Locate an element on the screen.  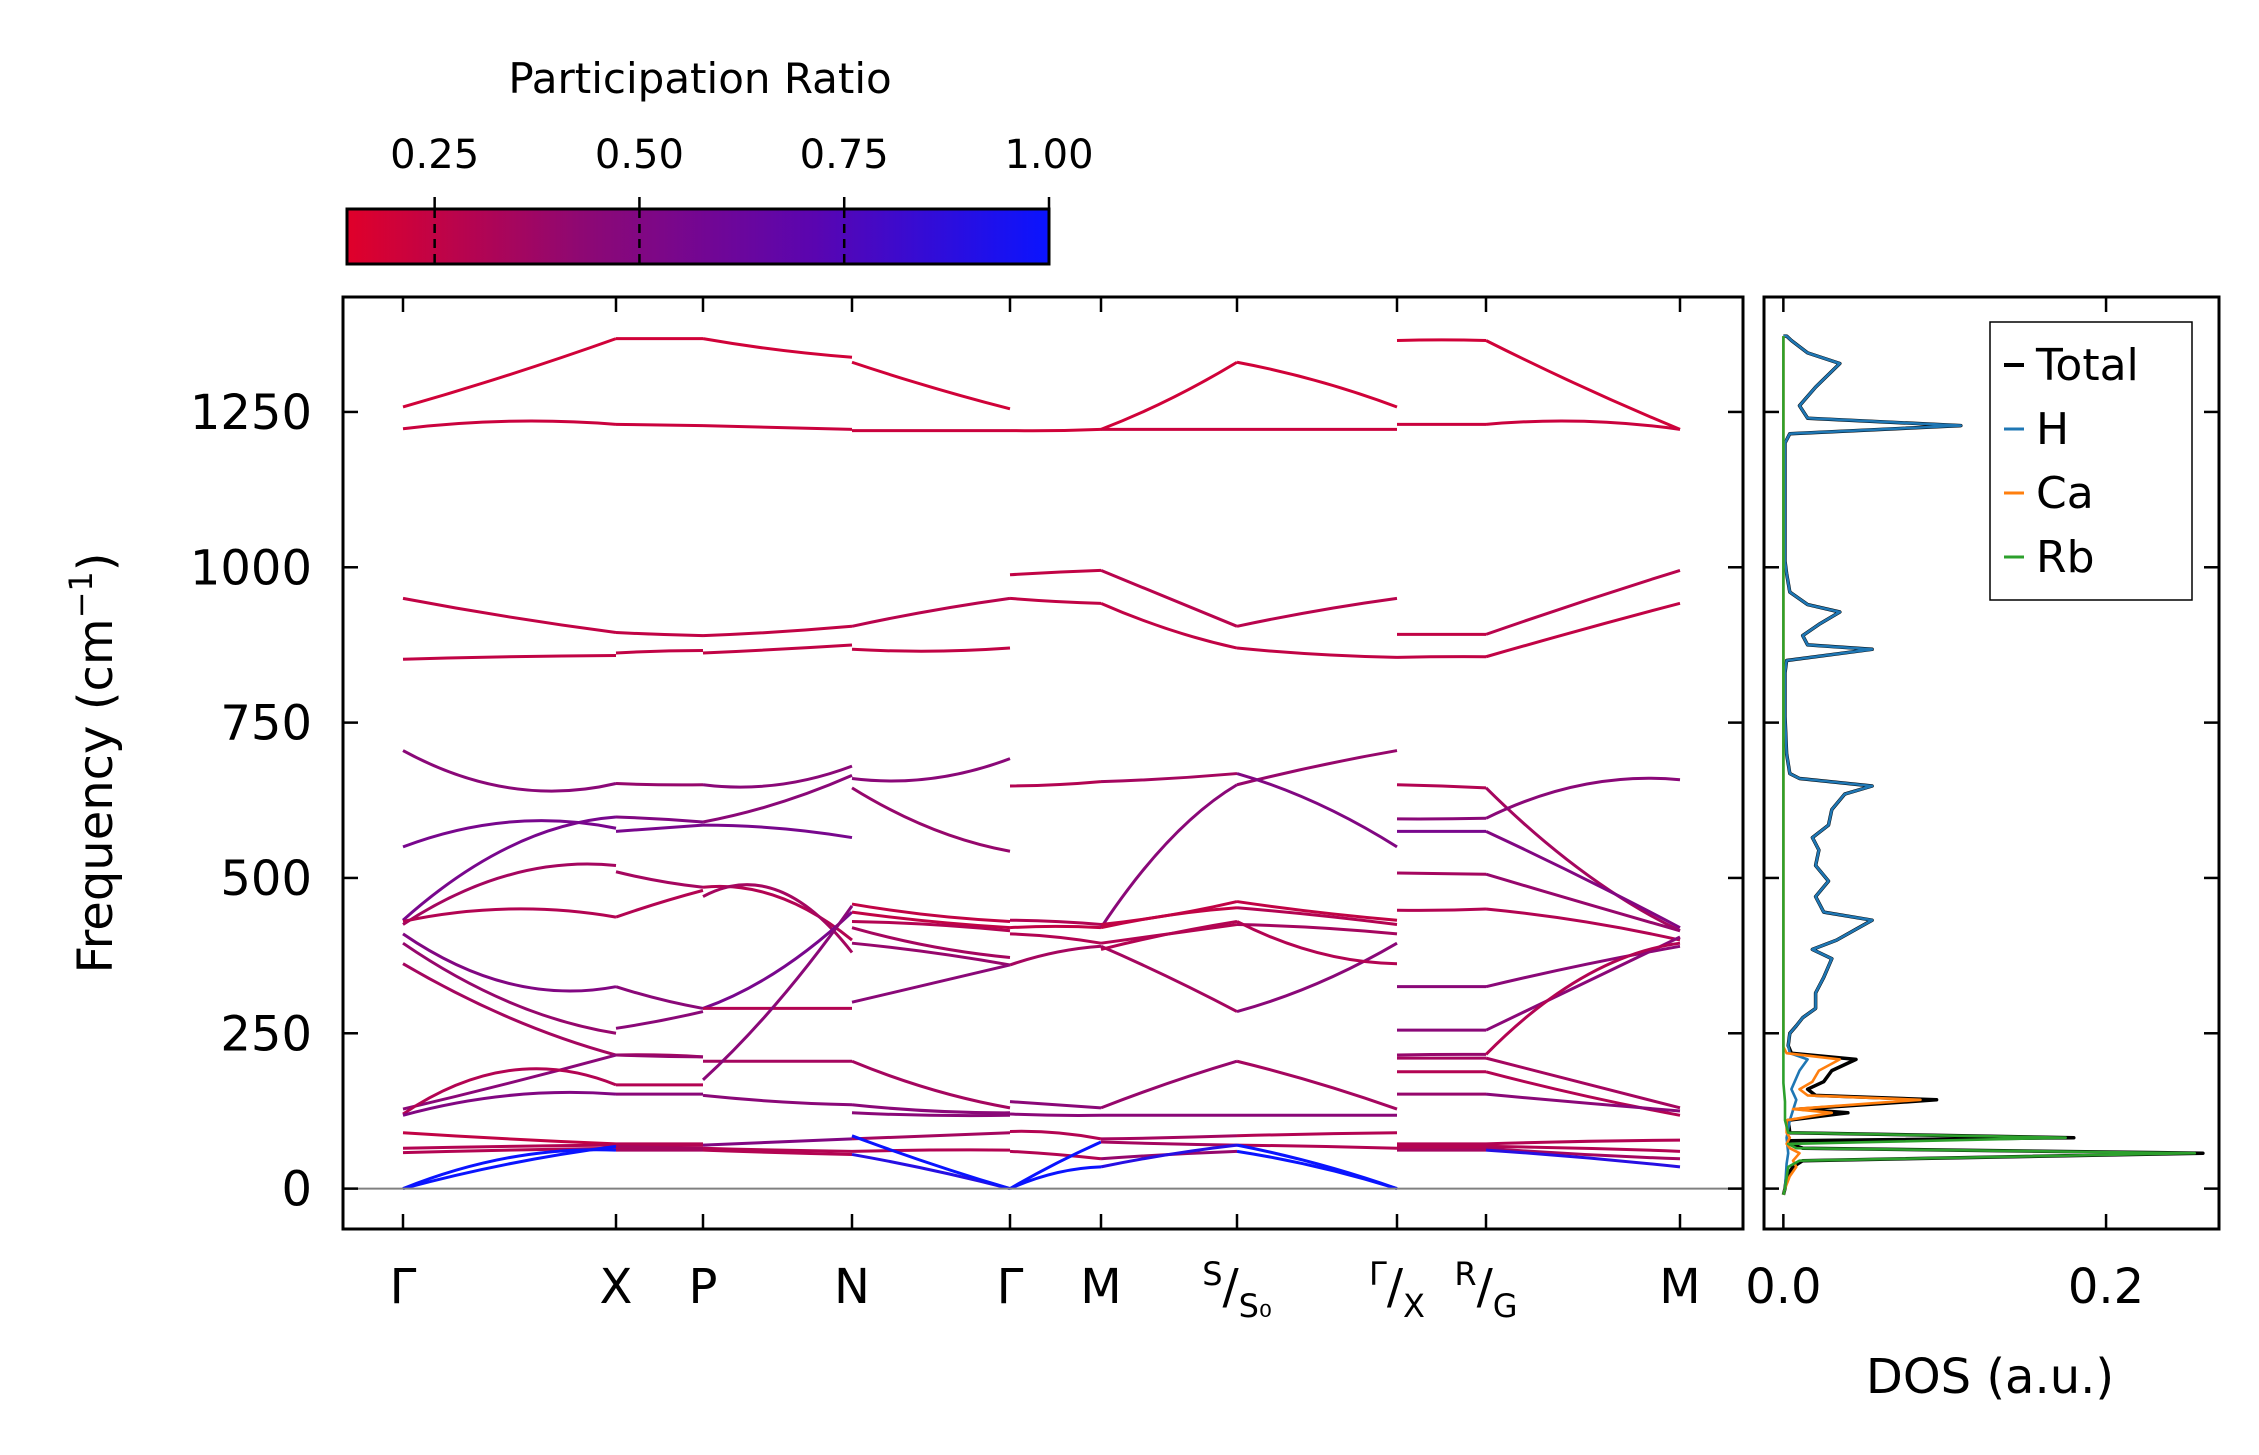
y-tick-label: 250 is located at coordinates (266, 1034).